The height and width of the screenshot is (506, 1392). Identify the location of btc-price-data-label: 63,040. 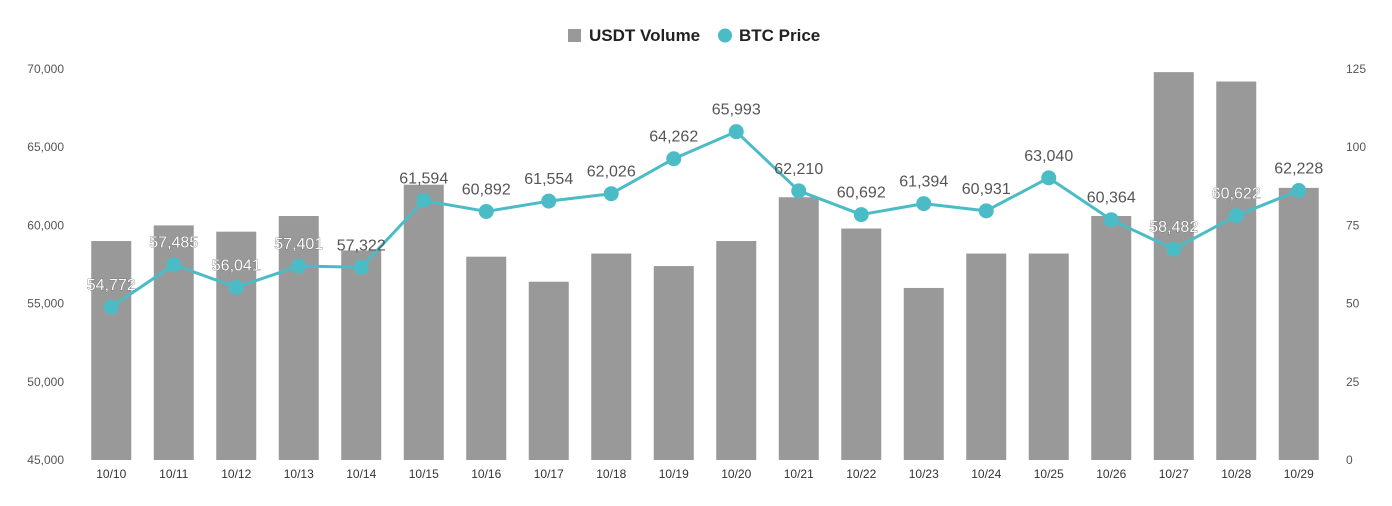
(1048, 156).